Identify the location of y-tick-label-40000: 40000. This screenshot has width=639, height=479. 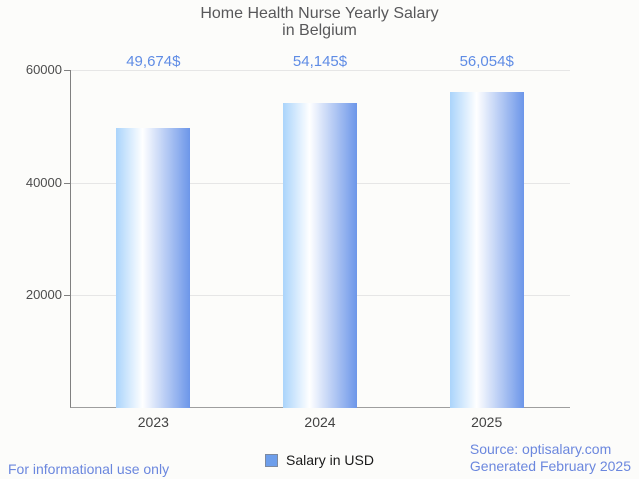
(43, 182).